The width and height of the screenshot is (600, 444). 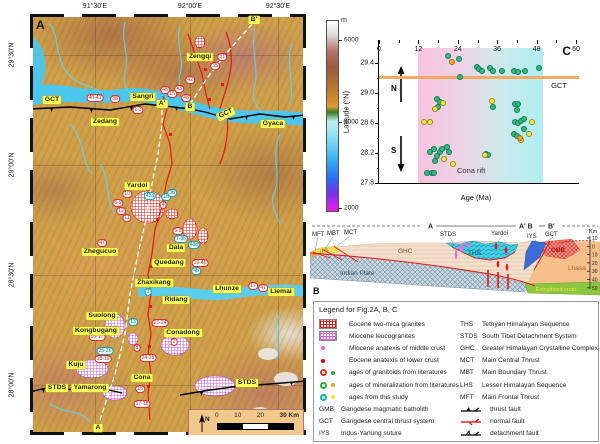 I want to click on sample-marker: 5-8, so click(x=178, y=231).